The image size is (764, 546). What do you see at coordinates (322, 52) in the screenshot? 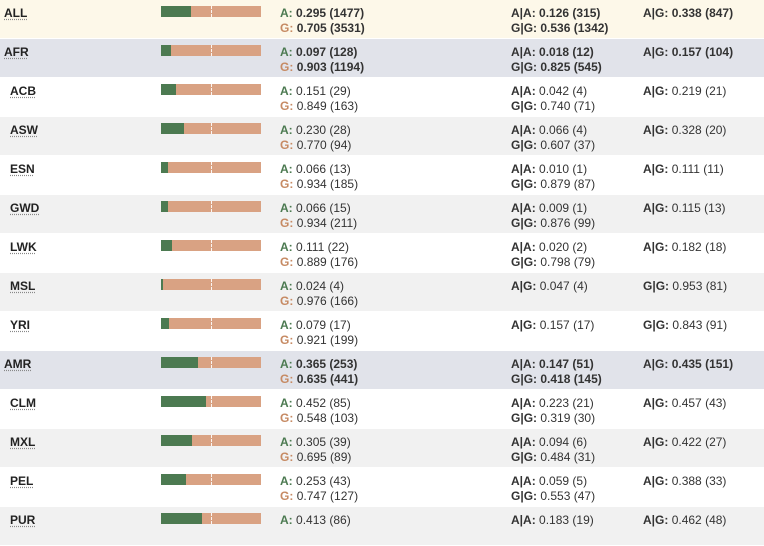
I see `allele-a: A: 0.097 (128)` at bounding box center [322, 52].